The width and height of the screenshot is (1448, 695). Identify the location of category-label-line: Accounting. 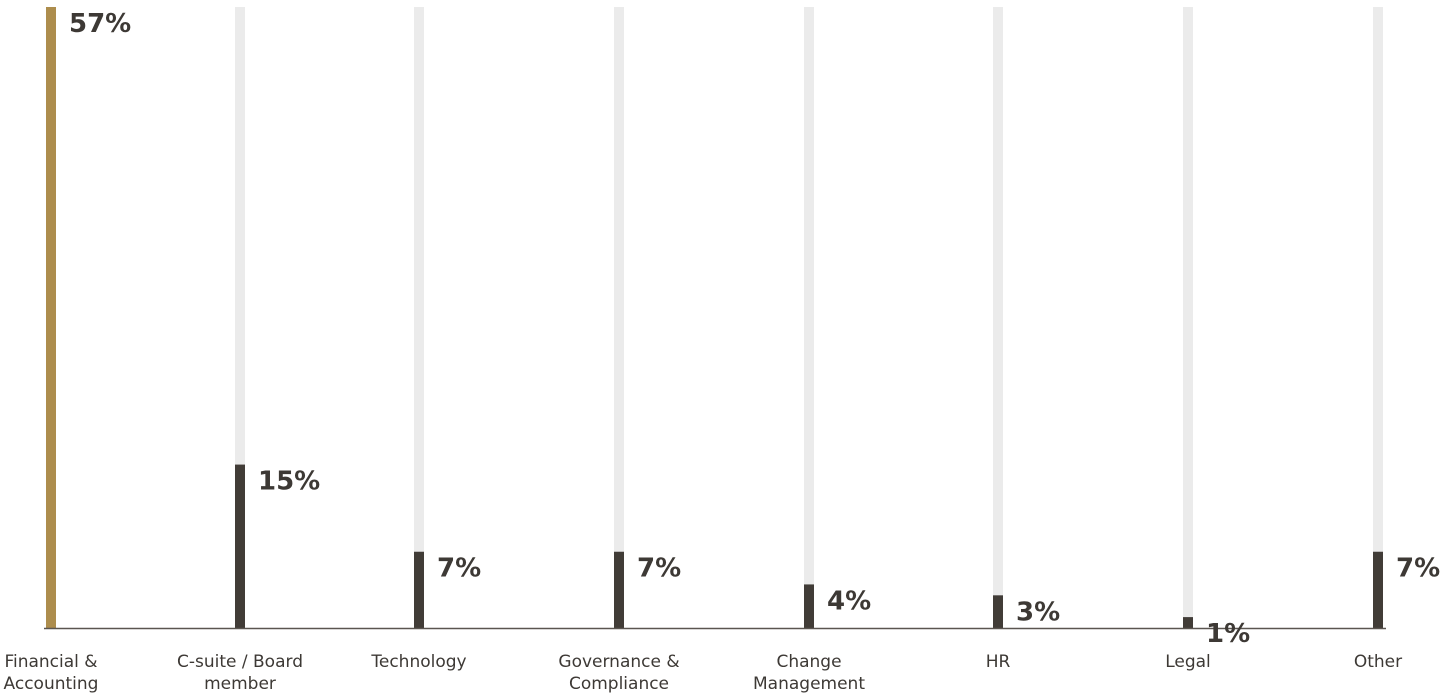
(51, 684).